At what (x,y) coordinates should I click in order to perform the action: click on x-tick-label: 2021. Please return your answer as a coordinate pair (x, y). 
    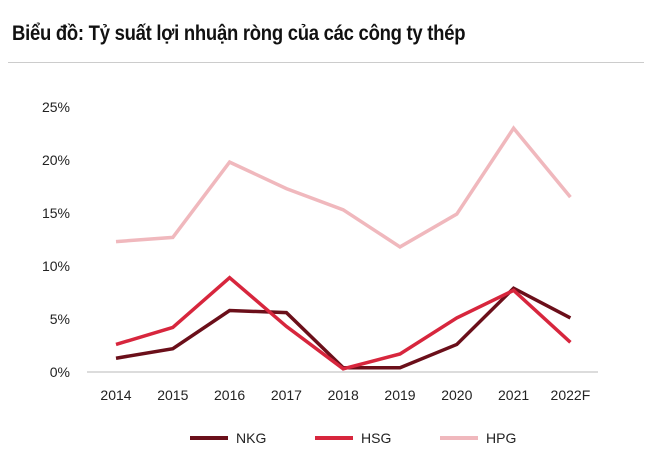
    Looking at the image, I should click on (513, 395).